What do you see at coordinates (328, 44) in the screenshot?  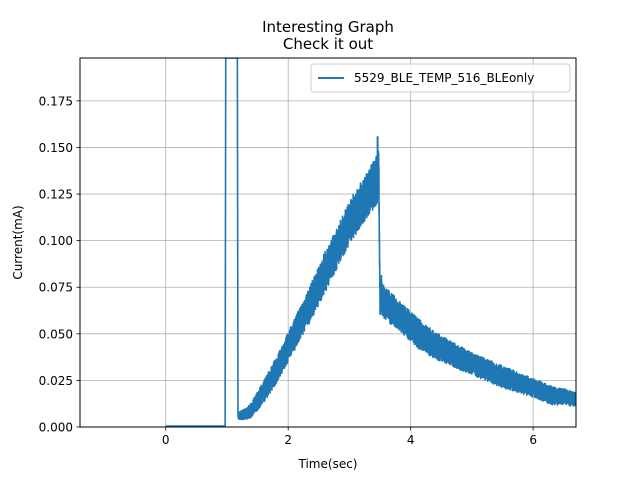 I see `chart-subtitle: Check it out` at bounding box center [328, 44].